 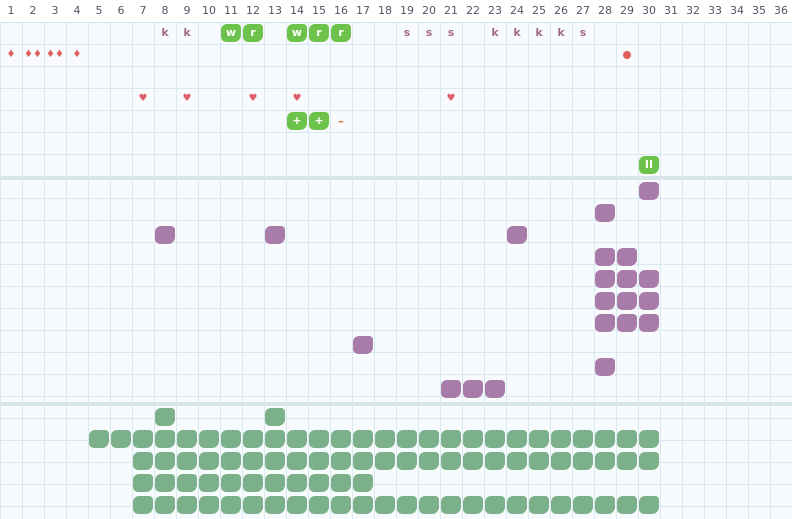 I want to click on green-tile: +, so click(x=319, y=121).